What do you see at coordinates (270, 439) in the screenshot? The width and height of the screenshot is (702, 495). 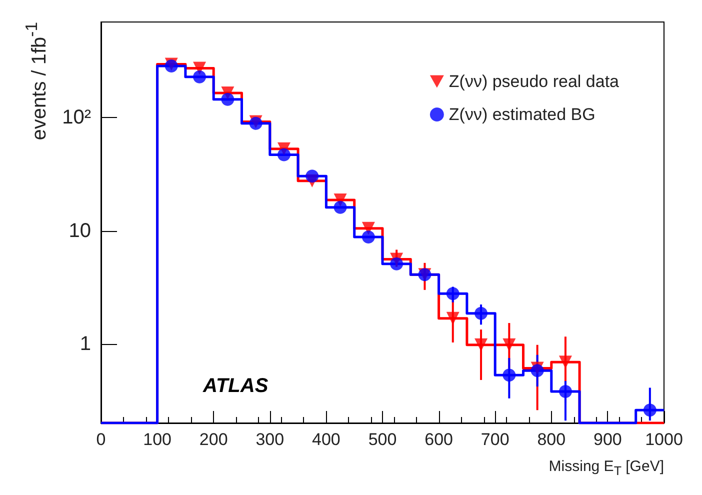 I see `x-tick-label: 300` at bounding box center [270, 439].